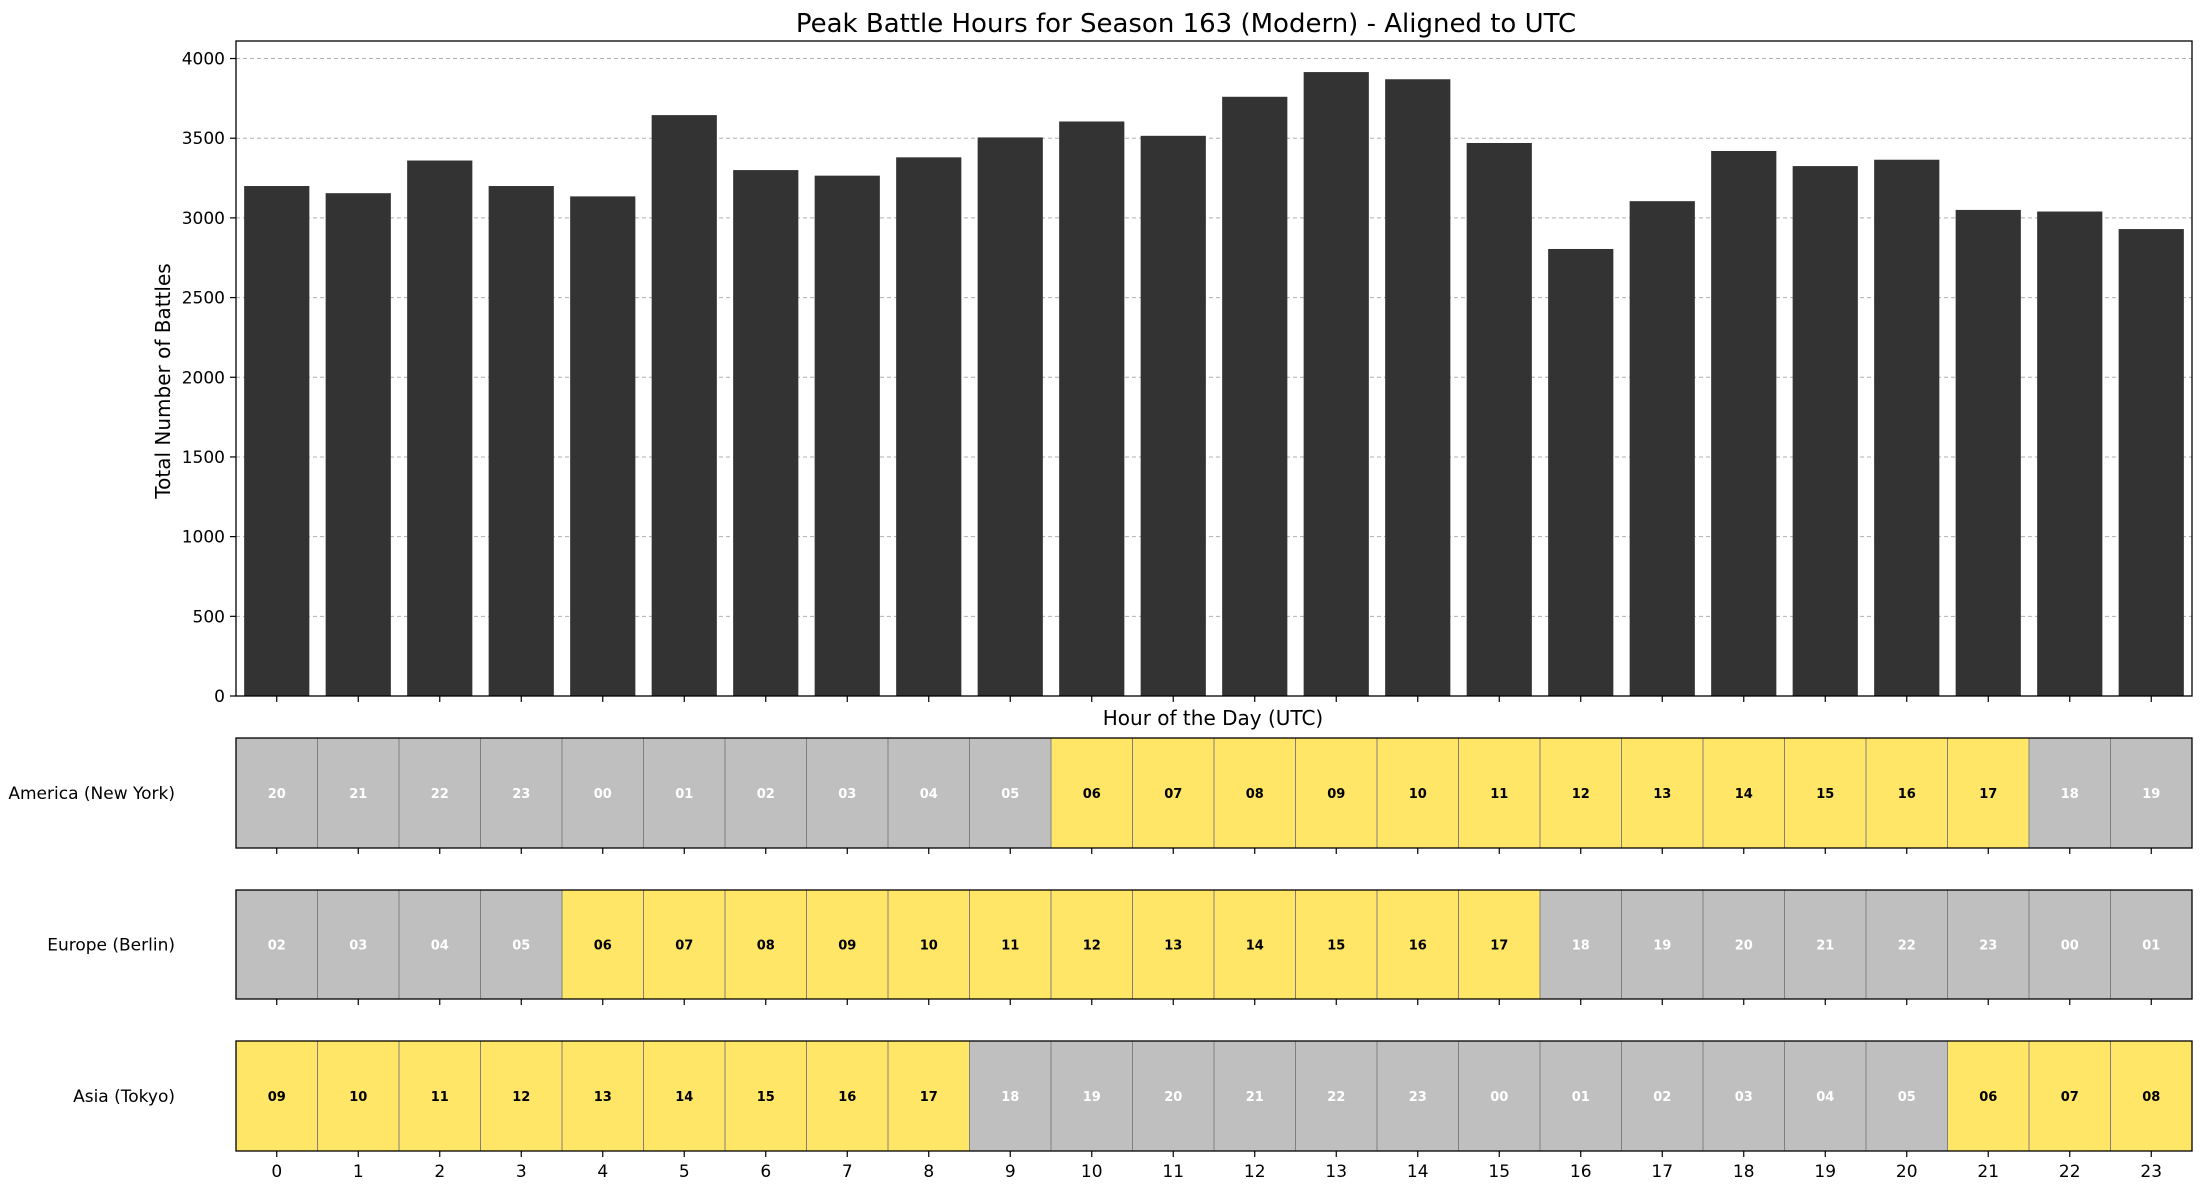 This screenshot has height=1192, width=2204. I want to click on timezone-cell-hour: 12, so click(1581, 794).